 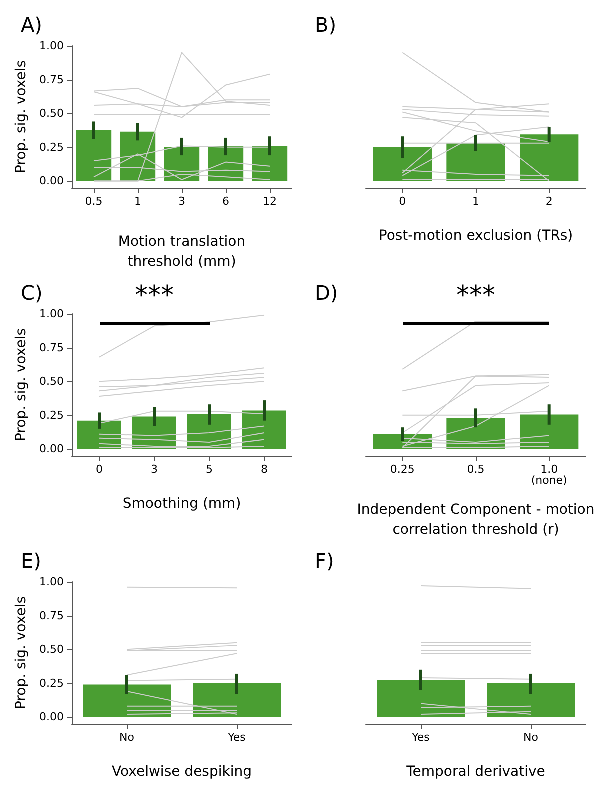 I want to click on chart-title: E), so click(x=31, y=561).